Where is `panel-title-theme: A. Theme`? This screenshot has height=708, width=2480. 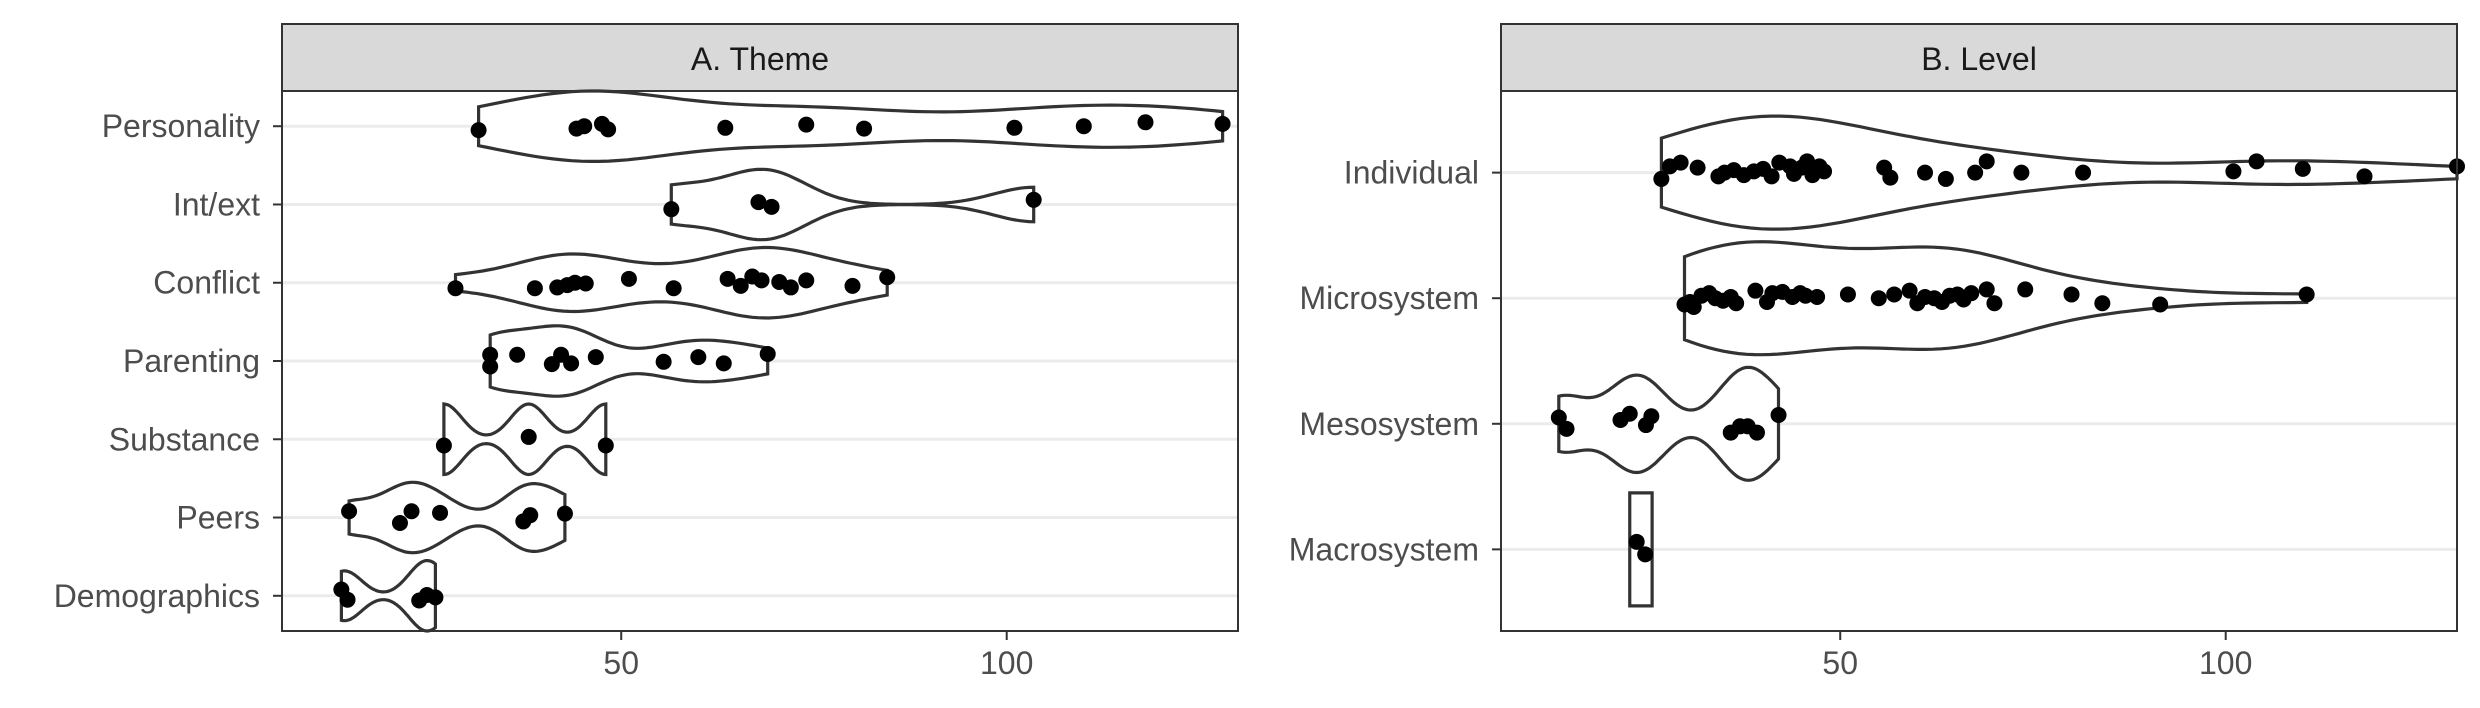 panel-title-theme: A. Theme is located at coordinates (760, 59).